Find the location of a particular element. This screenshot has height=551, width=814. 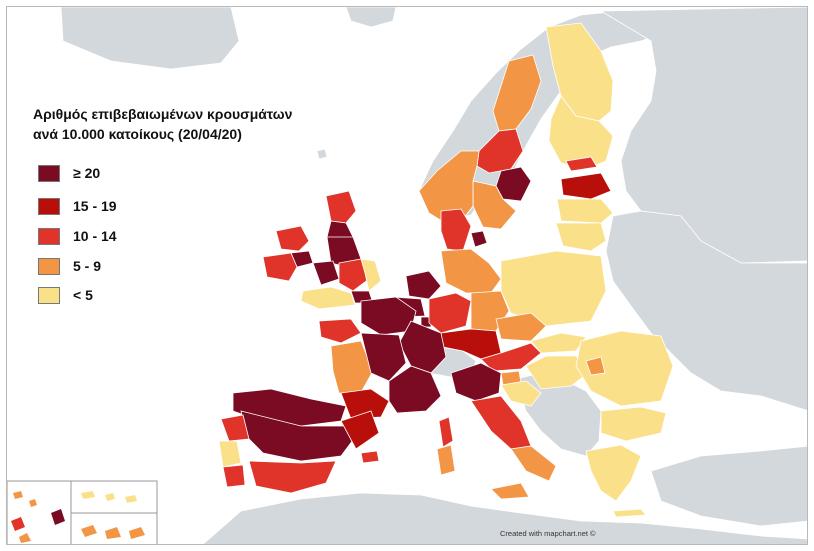

legend-label: 5 - 9 is located at coordinates (87, 266).